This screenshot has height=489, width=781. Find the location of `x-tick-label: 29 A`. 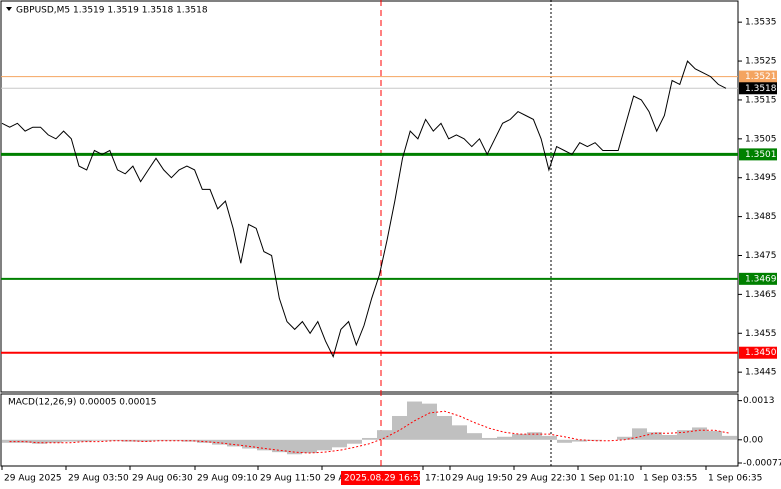

x-tick-label: 29 A is located at coordinates (334, 479).